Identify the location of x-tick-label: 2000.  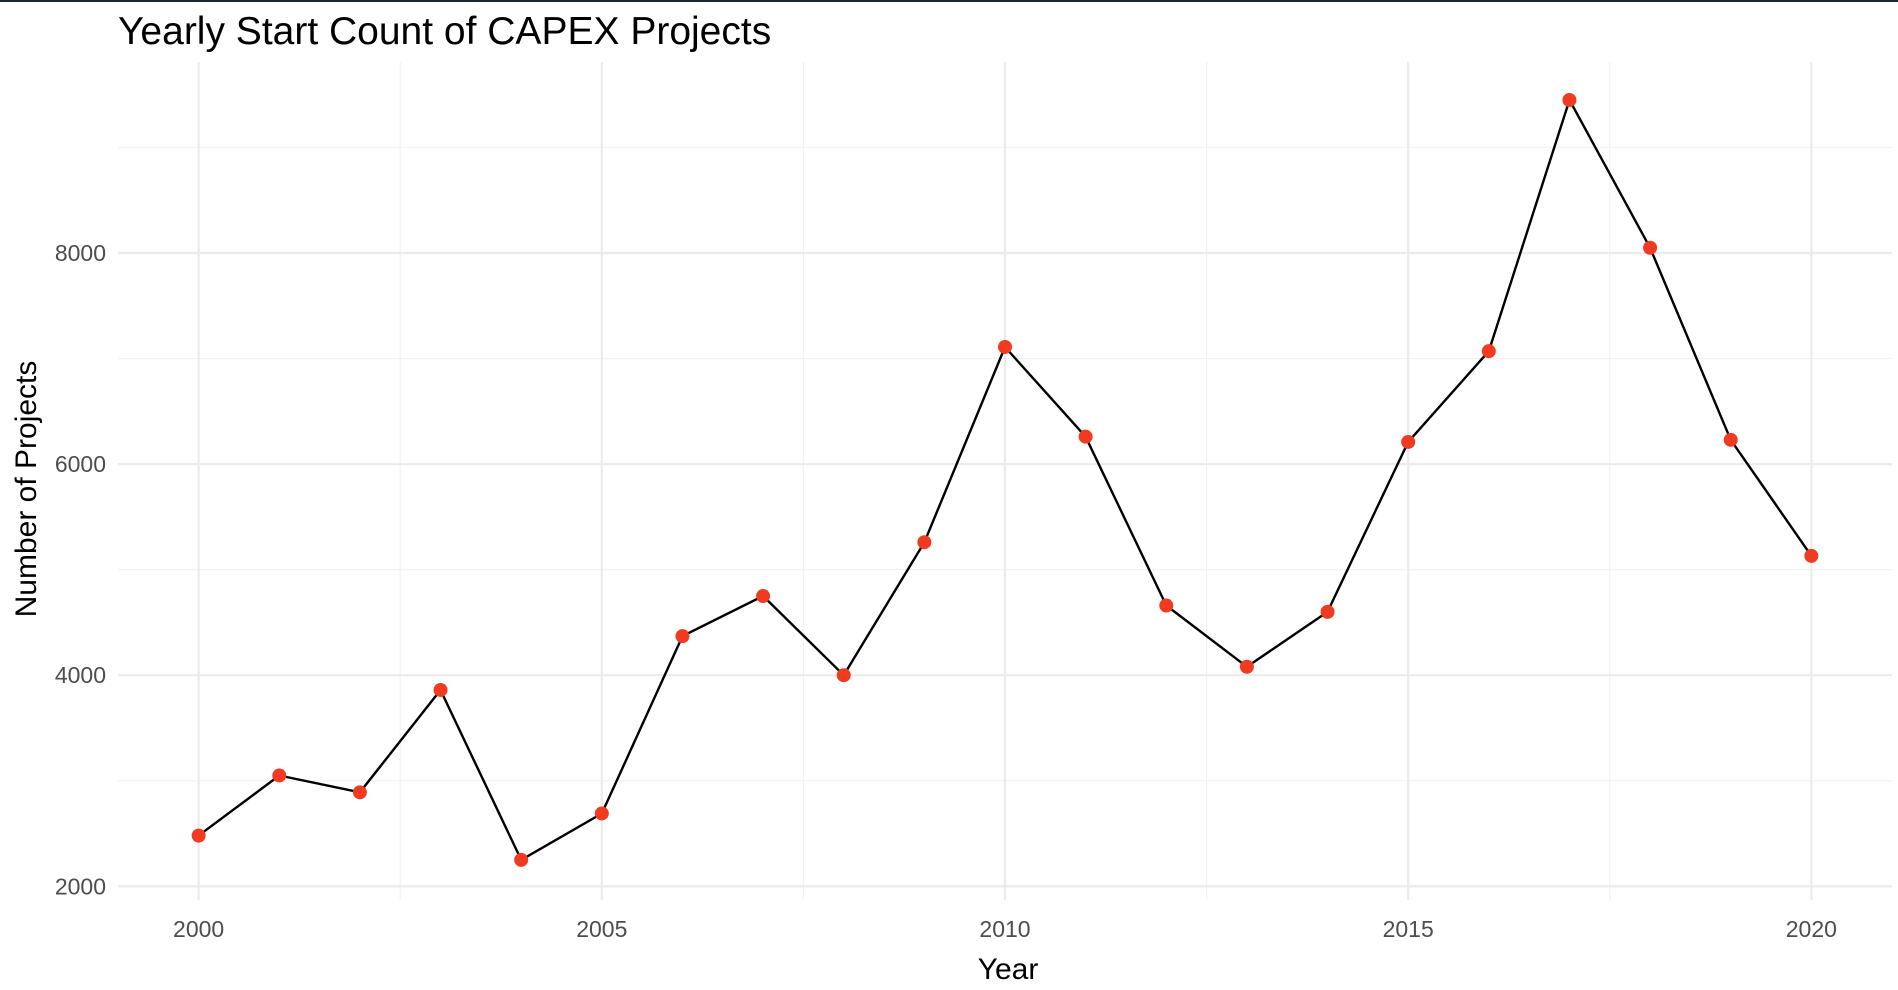
(198, 929).